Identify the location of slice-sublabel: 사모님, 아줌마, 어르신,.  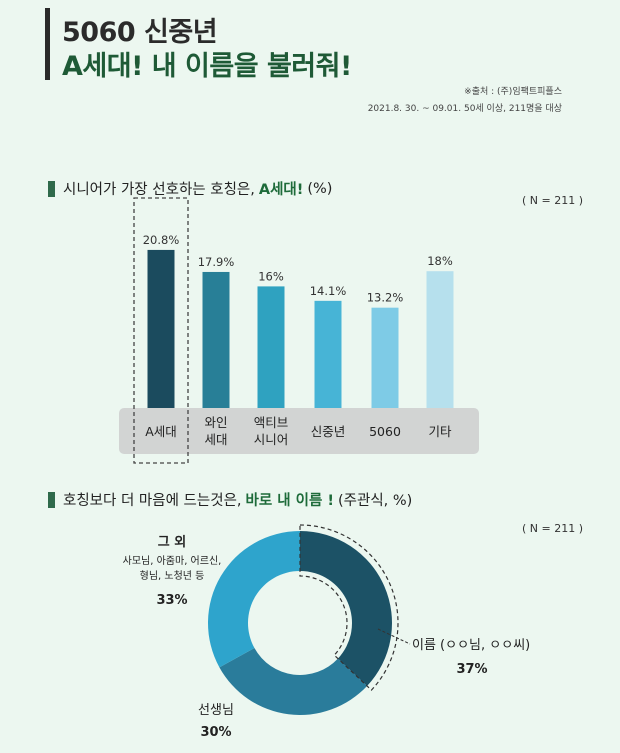
(172, 561).